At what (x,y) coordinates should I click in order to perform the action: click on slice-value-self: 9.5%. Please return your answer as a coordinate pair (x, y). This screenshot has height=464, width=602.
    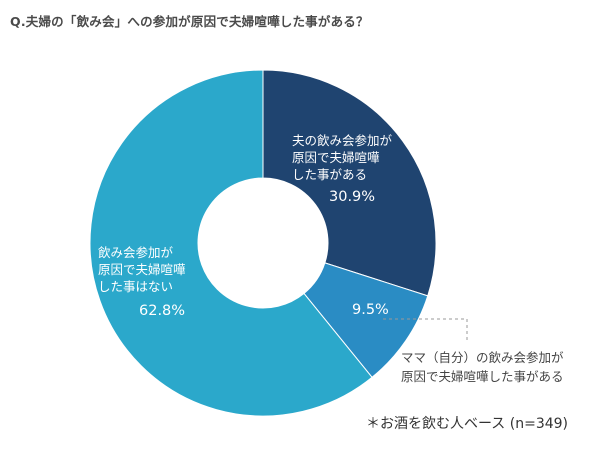
    Looking at the image, I should click on (370, 310).